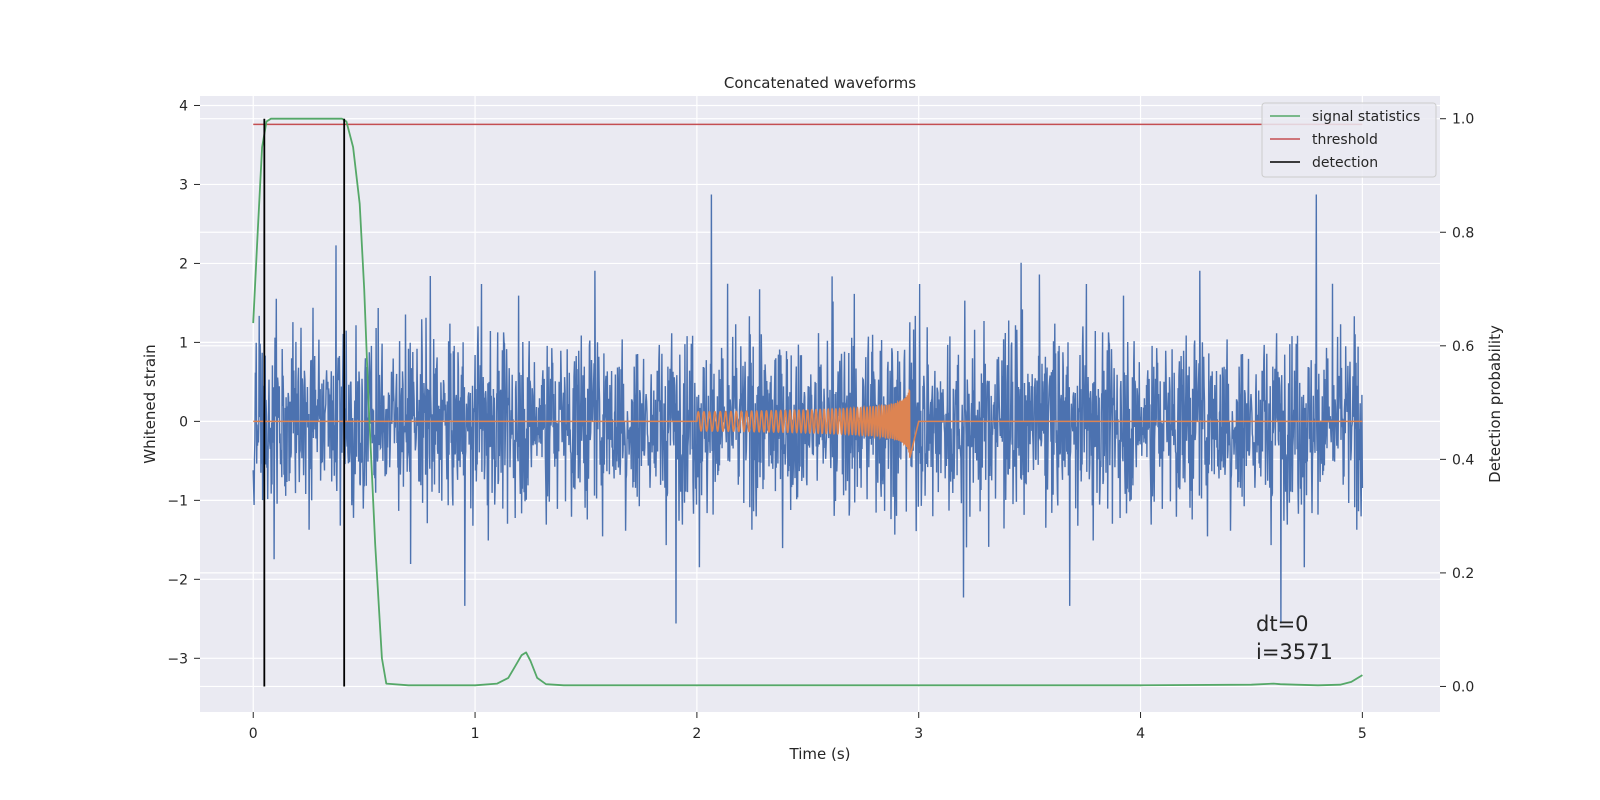 This screenshot has height=800, width=1600. I want to click on y-right-tick-label: 0.2, so click(1463, 574).